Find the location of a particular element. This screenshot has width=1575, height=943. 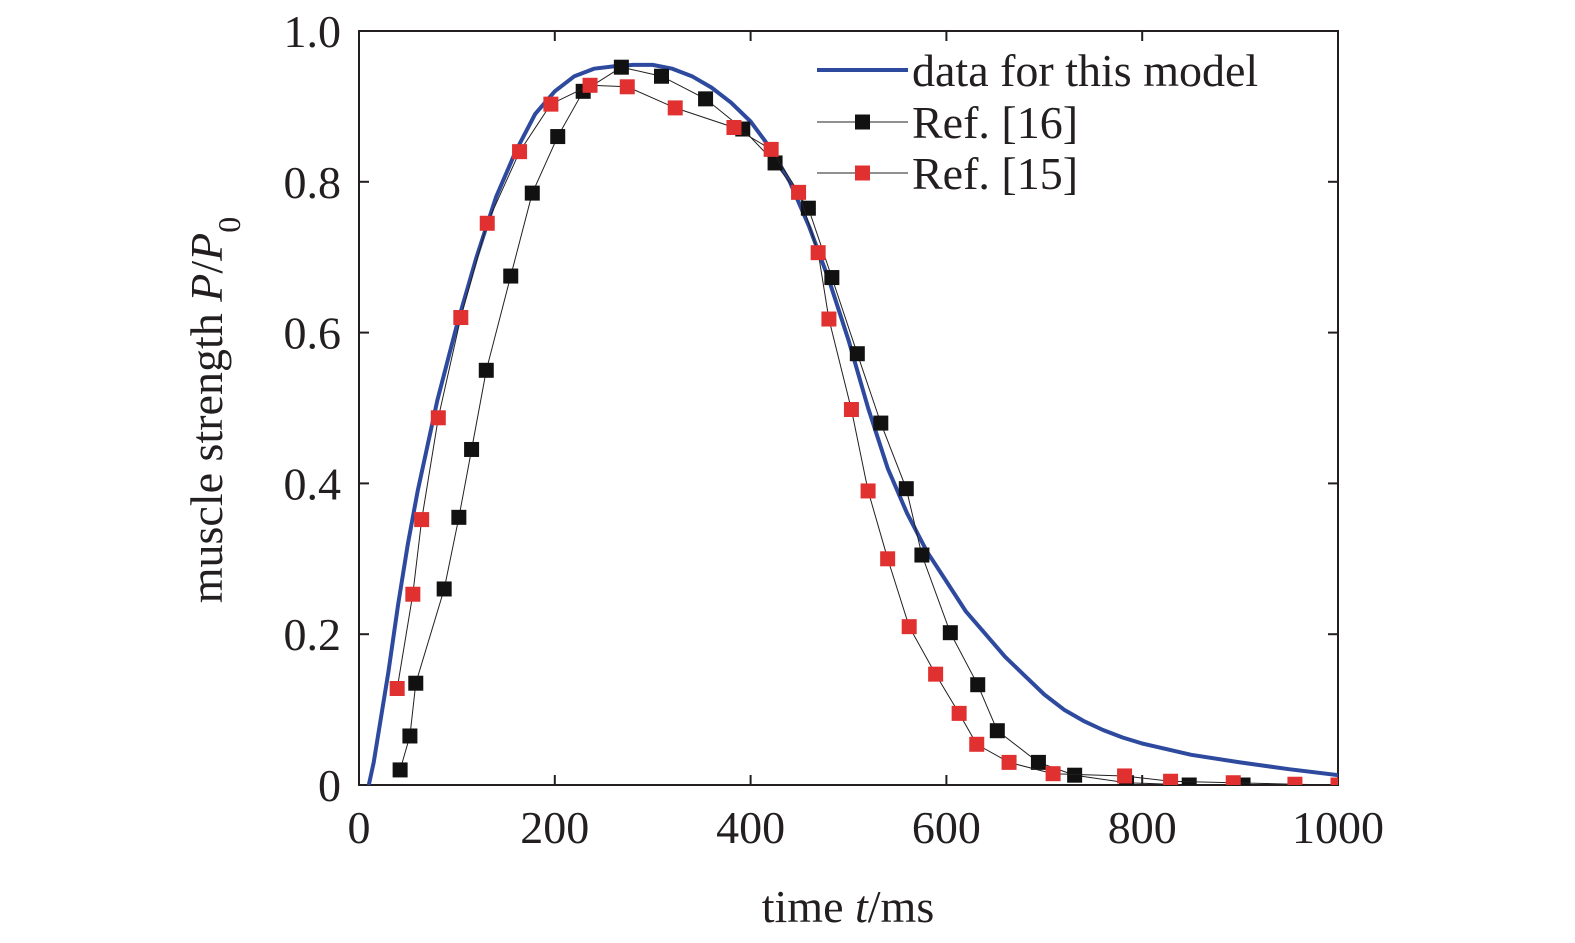

legend-item-1: data for this model is located at coordinates (1037, 70).